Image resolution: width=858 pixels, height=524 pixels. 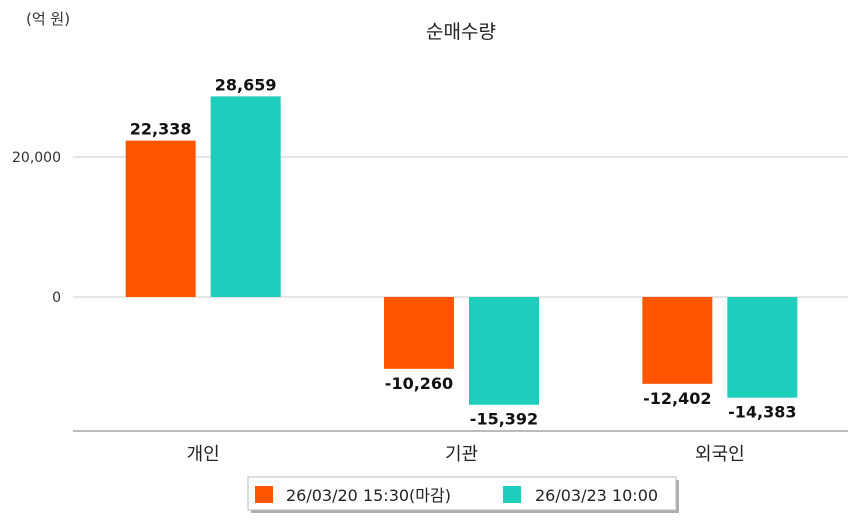 I want to click on x-tick-label: 외국인, so click(x=720, y=454).